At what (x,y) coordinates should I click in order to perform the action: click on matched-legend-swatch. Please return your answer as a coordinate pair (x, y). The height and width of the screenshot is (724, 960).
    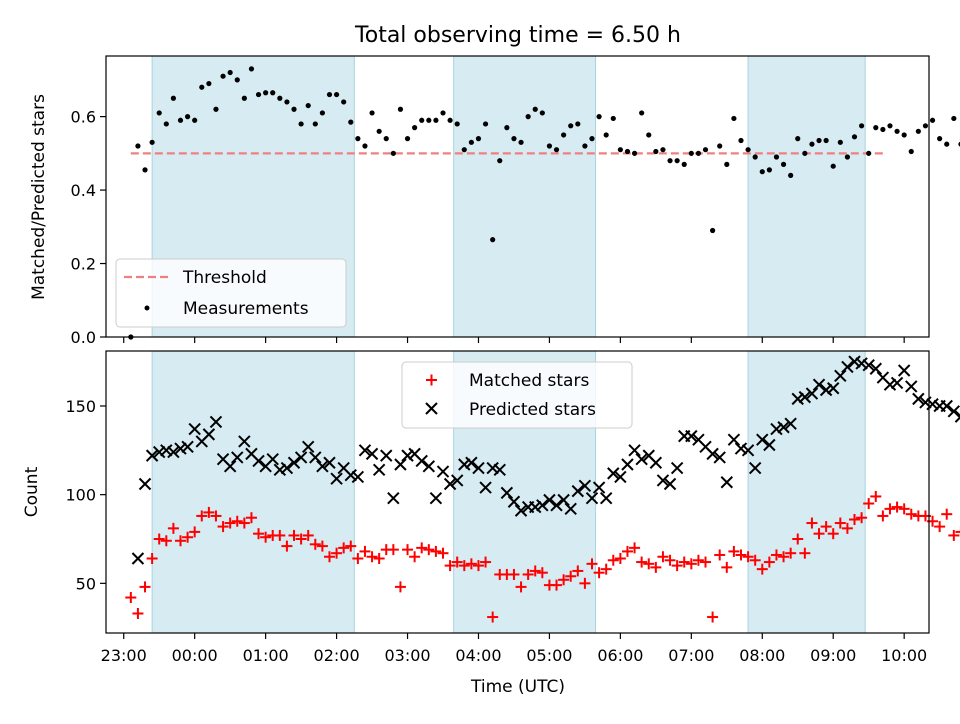
    Looking at the image, I should click on (431, 380).